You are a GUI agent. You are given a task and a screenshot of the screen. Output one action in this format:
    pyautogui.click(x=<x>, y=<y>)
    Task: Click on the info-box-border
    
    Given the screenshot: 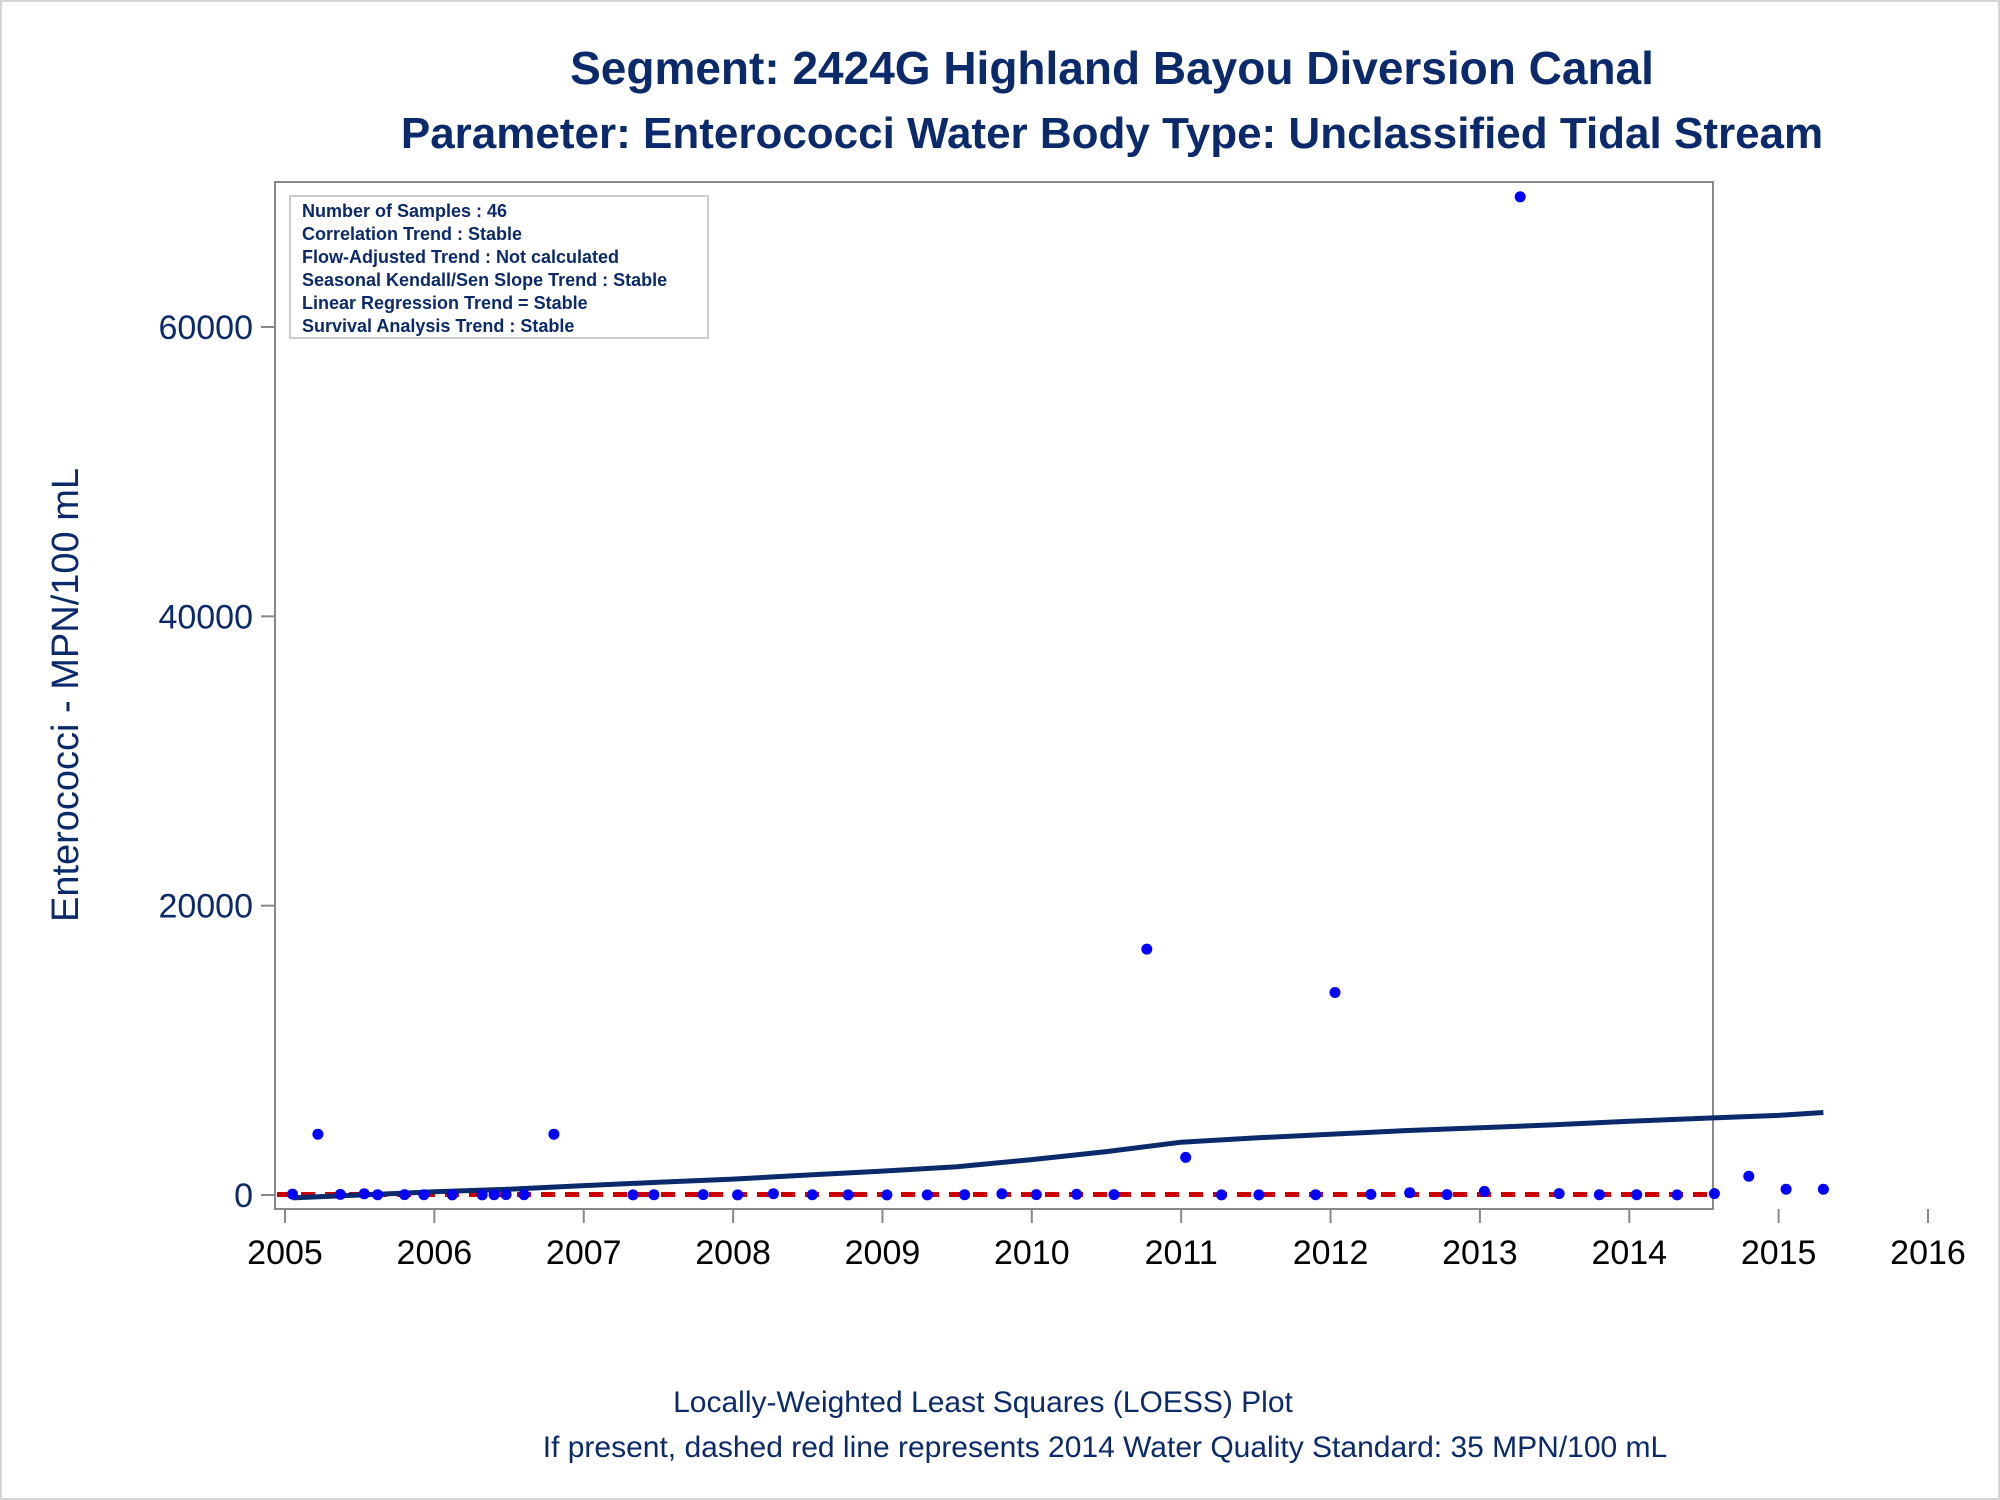 What is the action you would take?
    pyautogui.click(x=499, y=267)
    